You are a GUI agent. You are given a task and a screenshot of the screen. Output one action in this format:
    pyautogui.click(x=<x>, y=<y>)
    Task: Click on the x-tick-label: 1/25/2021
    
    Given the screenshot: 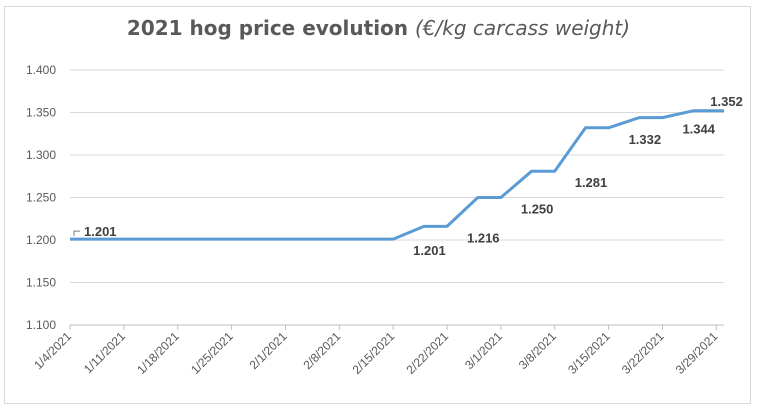 What is the action you would take?
    pyautogui.click(x=212, y=353)
    